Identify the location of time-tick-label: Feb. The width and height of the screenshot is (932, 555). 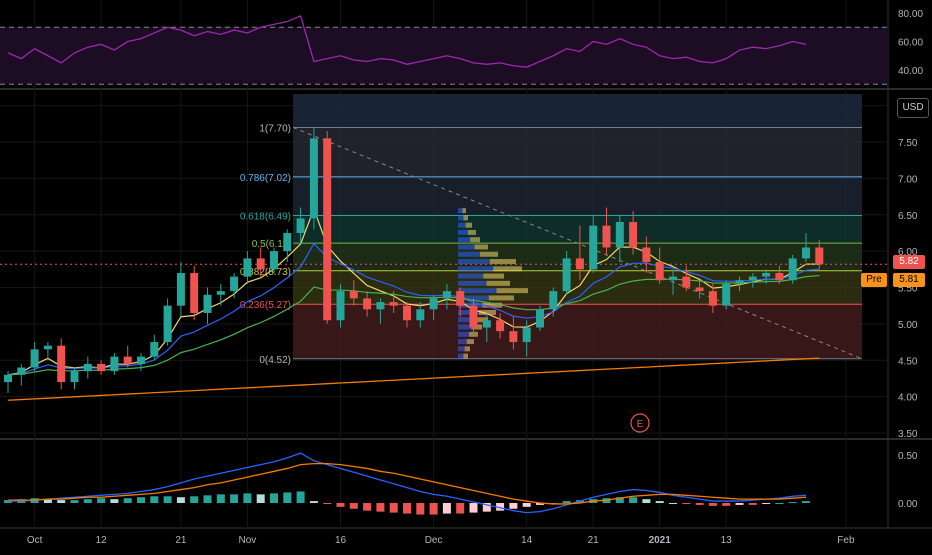
(846, 540).